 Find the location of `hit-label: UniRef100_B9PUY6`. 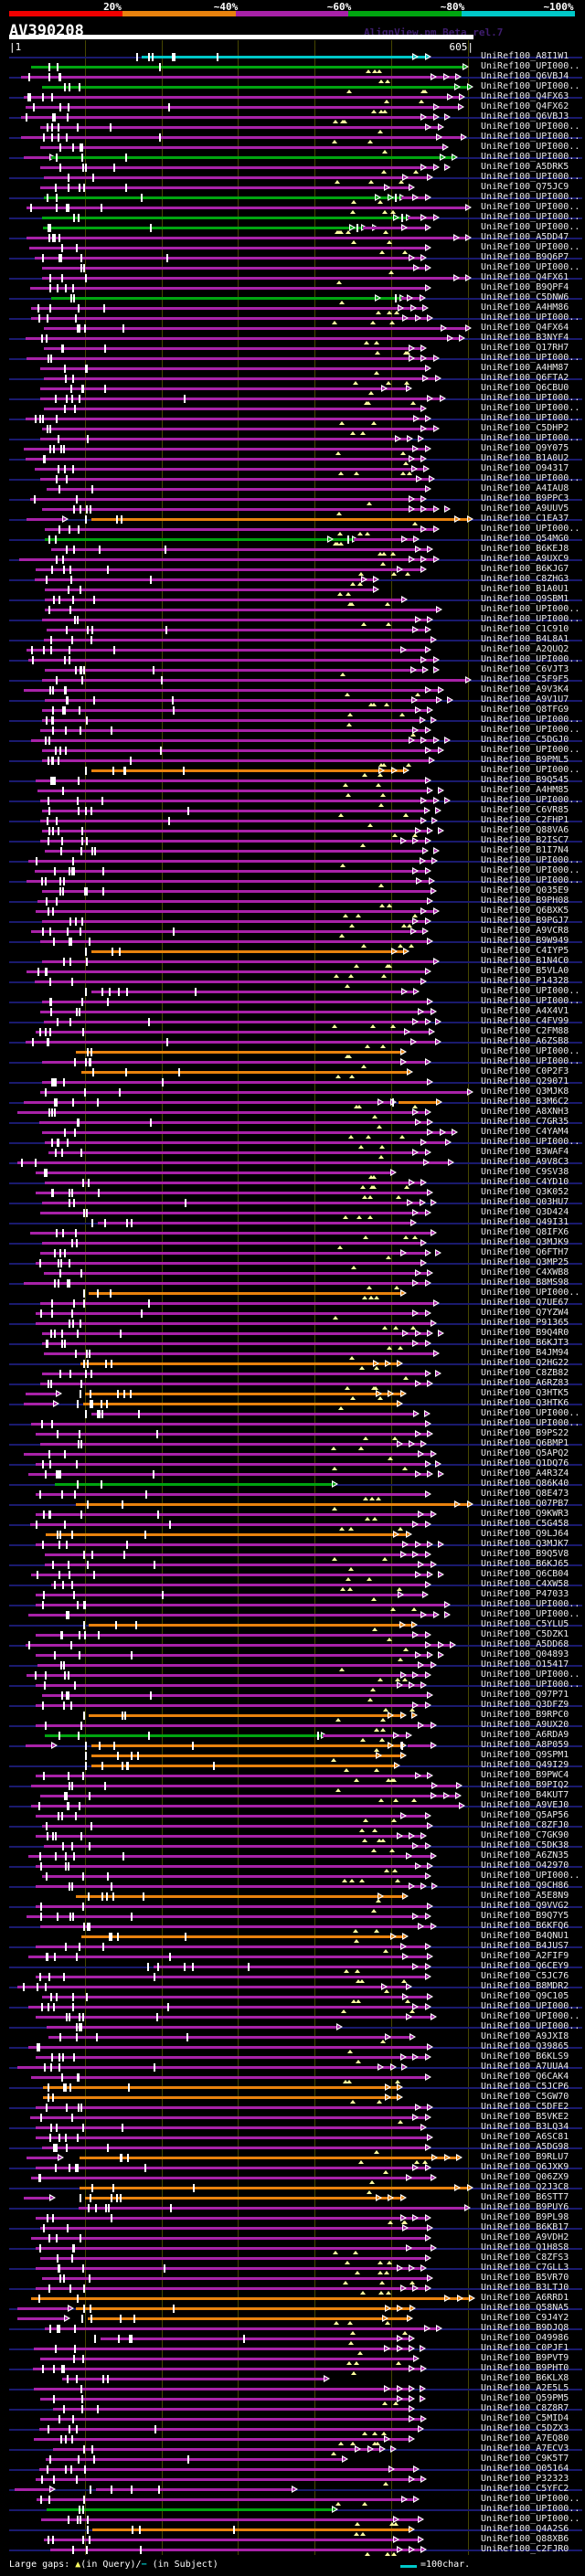

hit-label: UniRef100_B9PUY6 is located at coordinates (525, 2207).